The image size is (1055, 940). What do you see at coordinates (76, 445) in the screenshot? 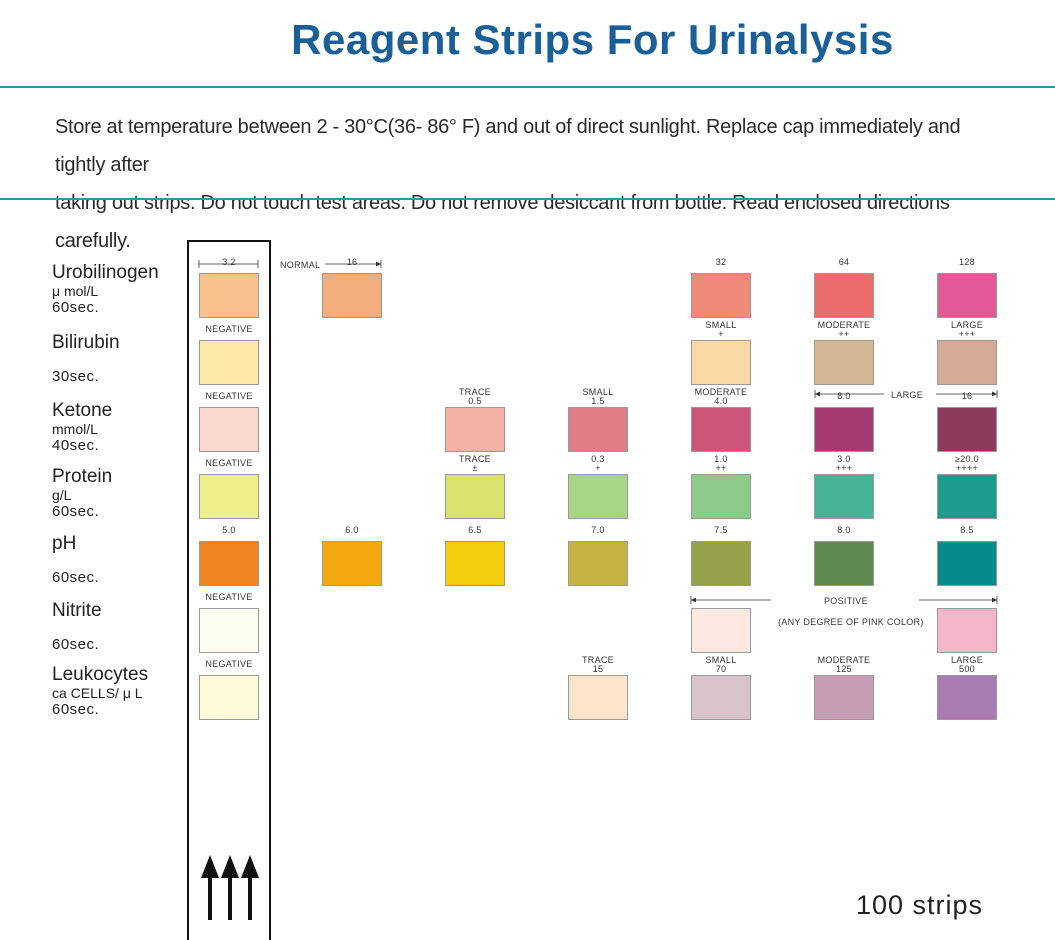
I see `param-time: 40sec.` at bounding box center [76, 445].